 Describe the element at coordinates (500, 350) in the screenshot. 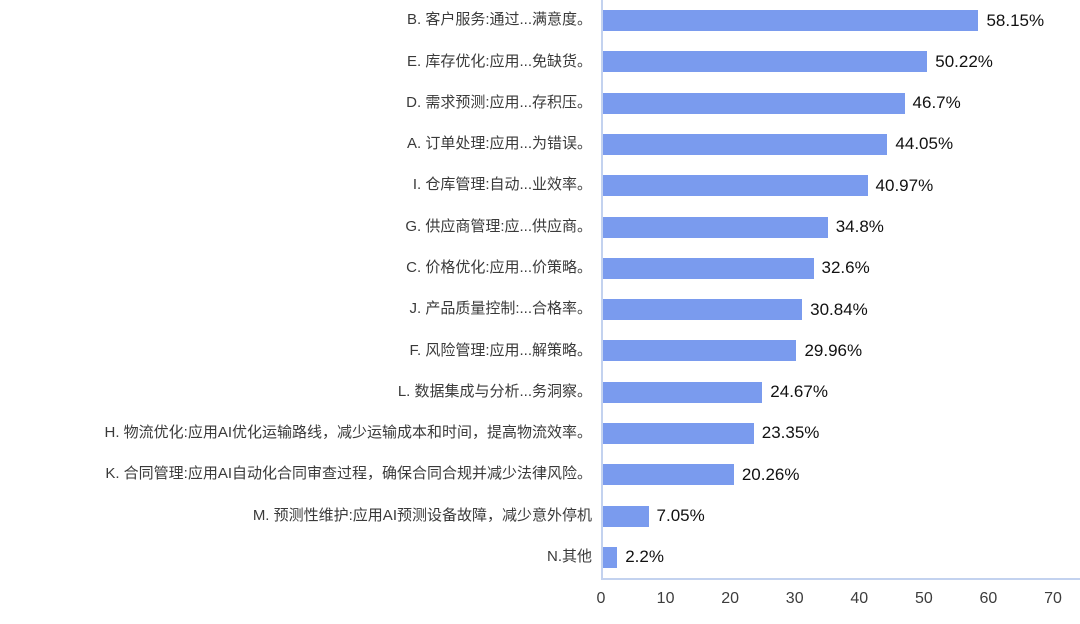

I see `category-label: F. 风险管理:应用...解策略。` at that location.